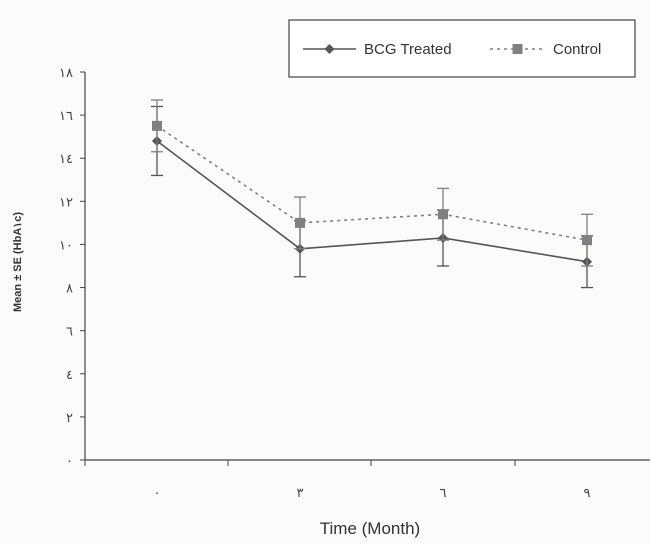  I want to click on legend: BCG Treated Control, so click(462, 48).